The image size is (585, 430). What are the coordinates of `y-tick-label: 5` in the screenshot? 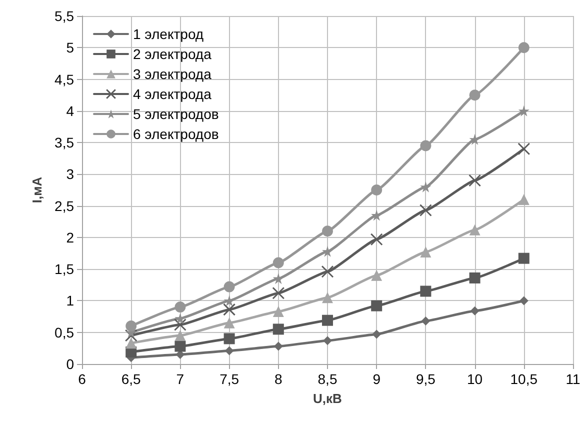 It's located at (70, 48).